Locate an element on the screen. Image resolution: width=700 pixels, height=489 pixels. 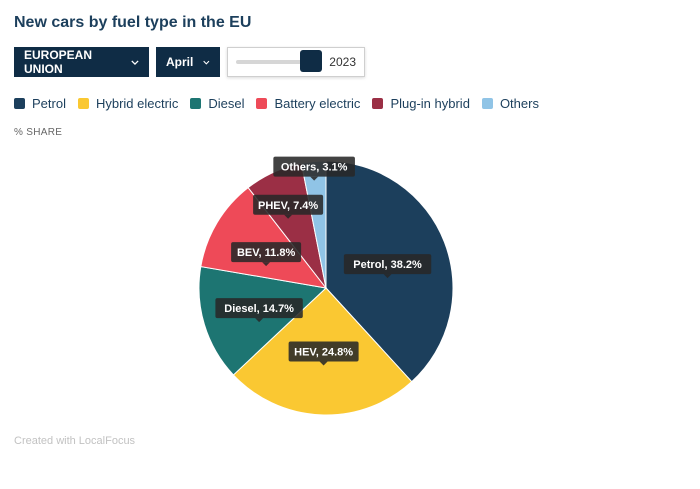
slice-label-text: Others, 3.1% is located at coordinates (314, 168).